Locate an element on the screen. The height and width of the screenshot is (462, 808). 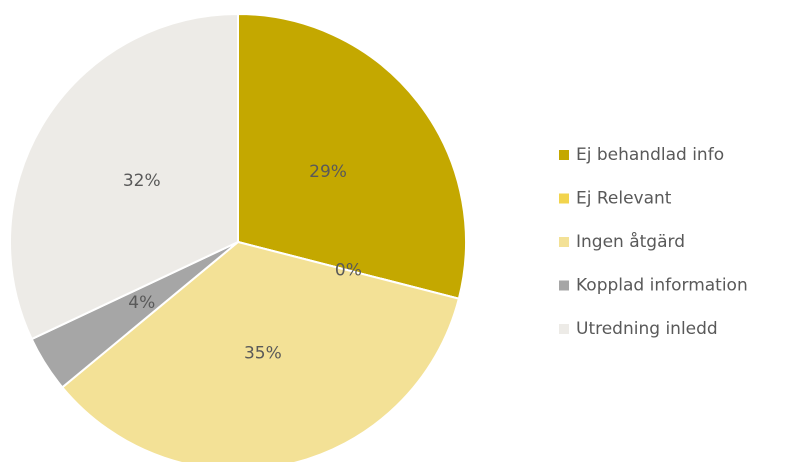
legend-label: Kopplad information is located at coordinates (662, 286).